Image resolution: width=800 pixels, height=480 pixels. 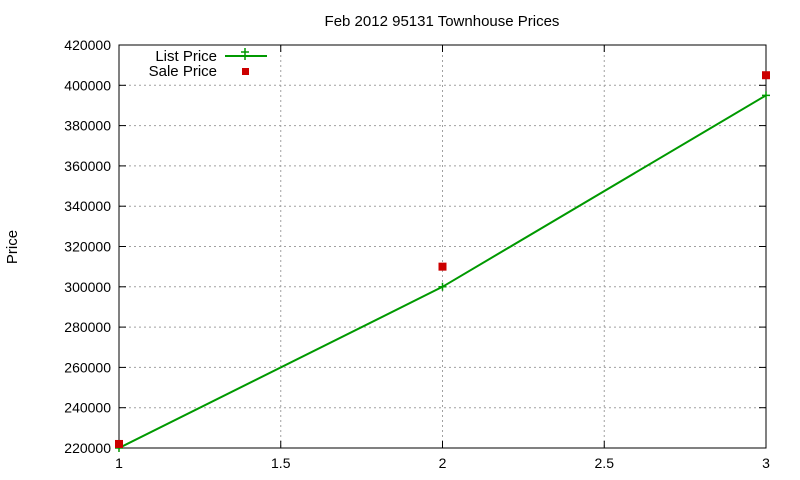 I want to click on y-tick-label: 300000, so click(x=87, y=287).